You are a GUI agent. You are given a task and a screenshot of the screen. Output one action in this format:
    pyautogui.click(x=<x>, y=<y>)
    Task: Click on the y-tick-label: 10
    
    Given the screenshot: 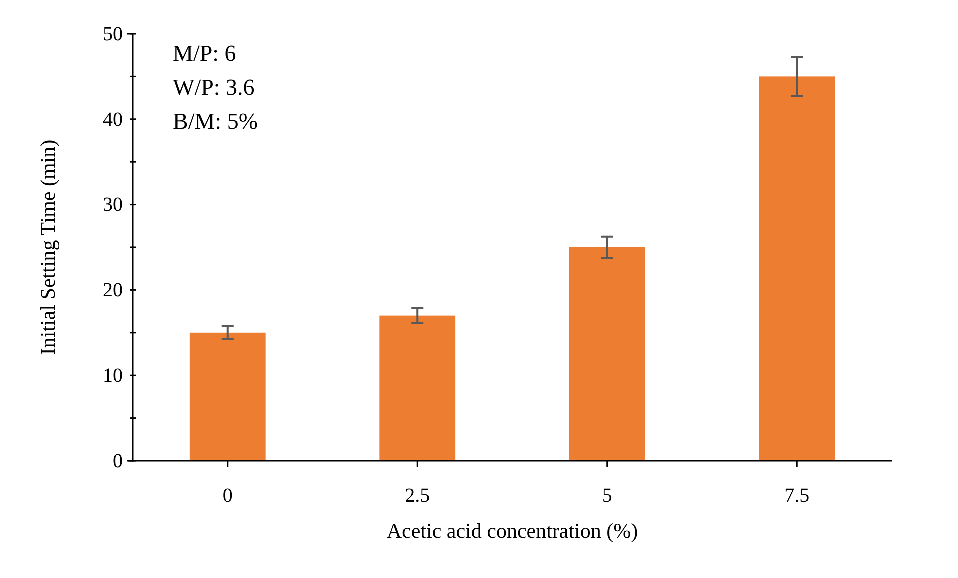 What is the action you would take?
    pyautogui.click(x=113, y=376)
    